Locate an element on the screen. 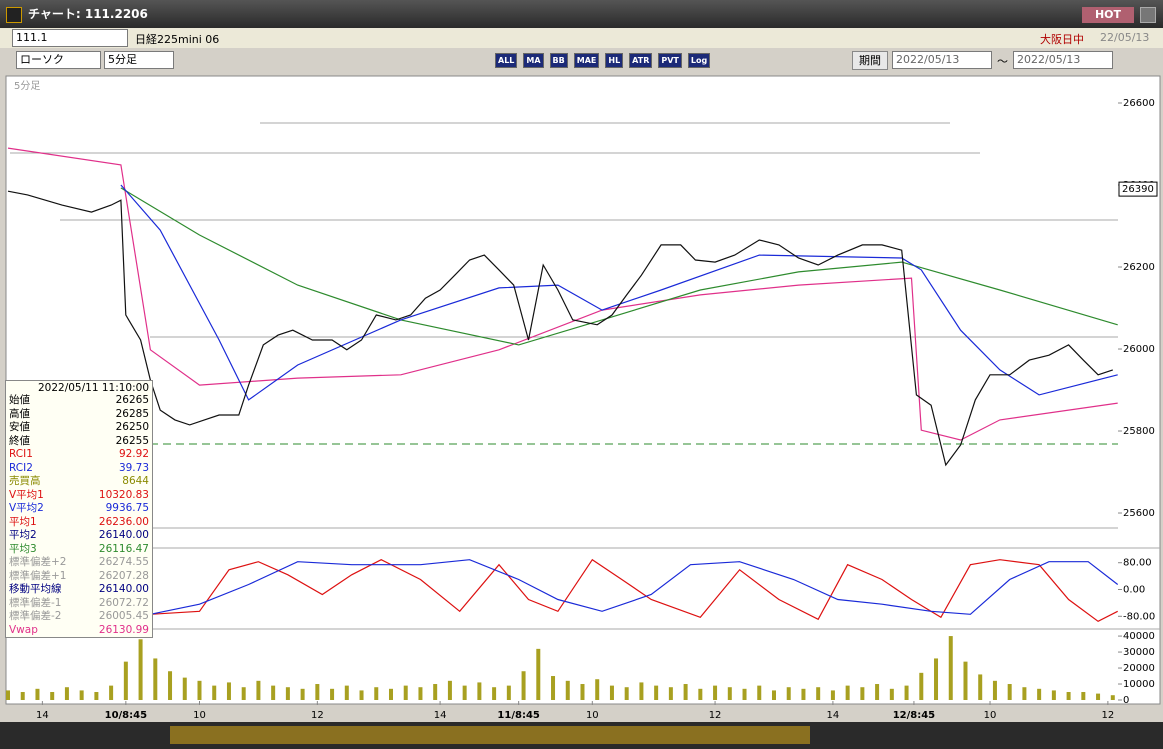  y-tick-label: 0.00 is located at coordinates (1134, 590).